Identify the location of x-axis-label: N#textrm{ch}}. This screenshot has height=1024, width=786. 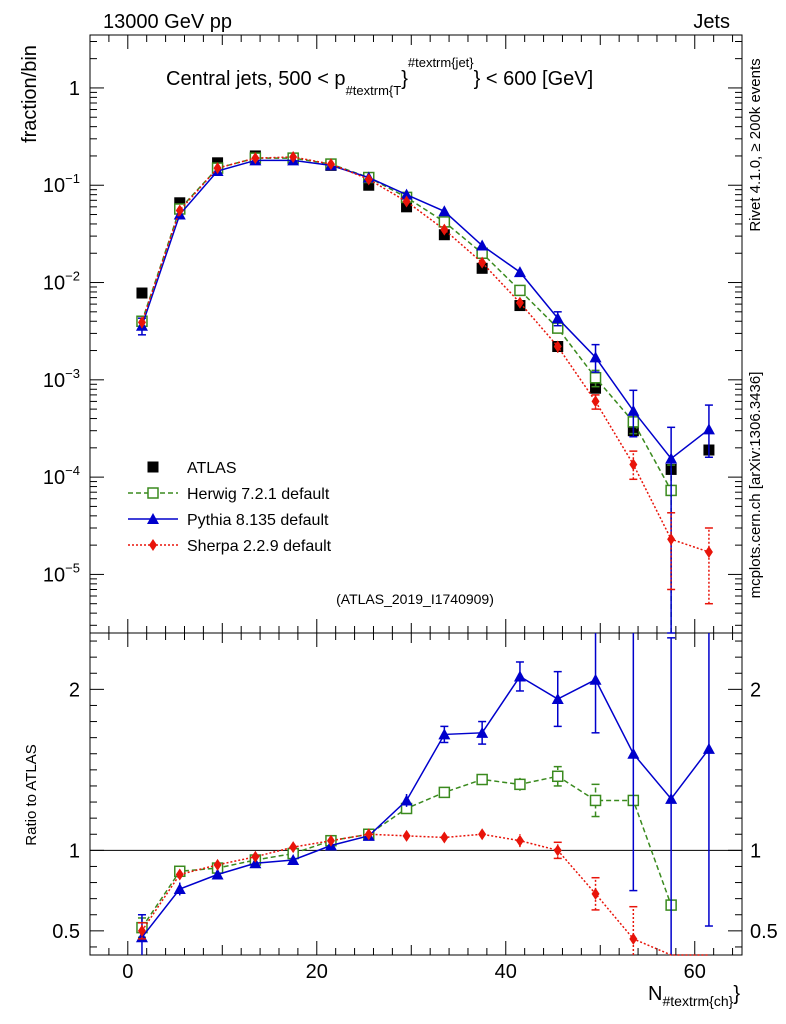
(694, 996).